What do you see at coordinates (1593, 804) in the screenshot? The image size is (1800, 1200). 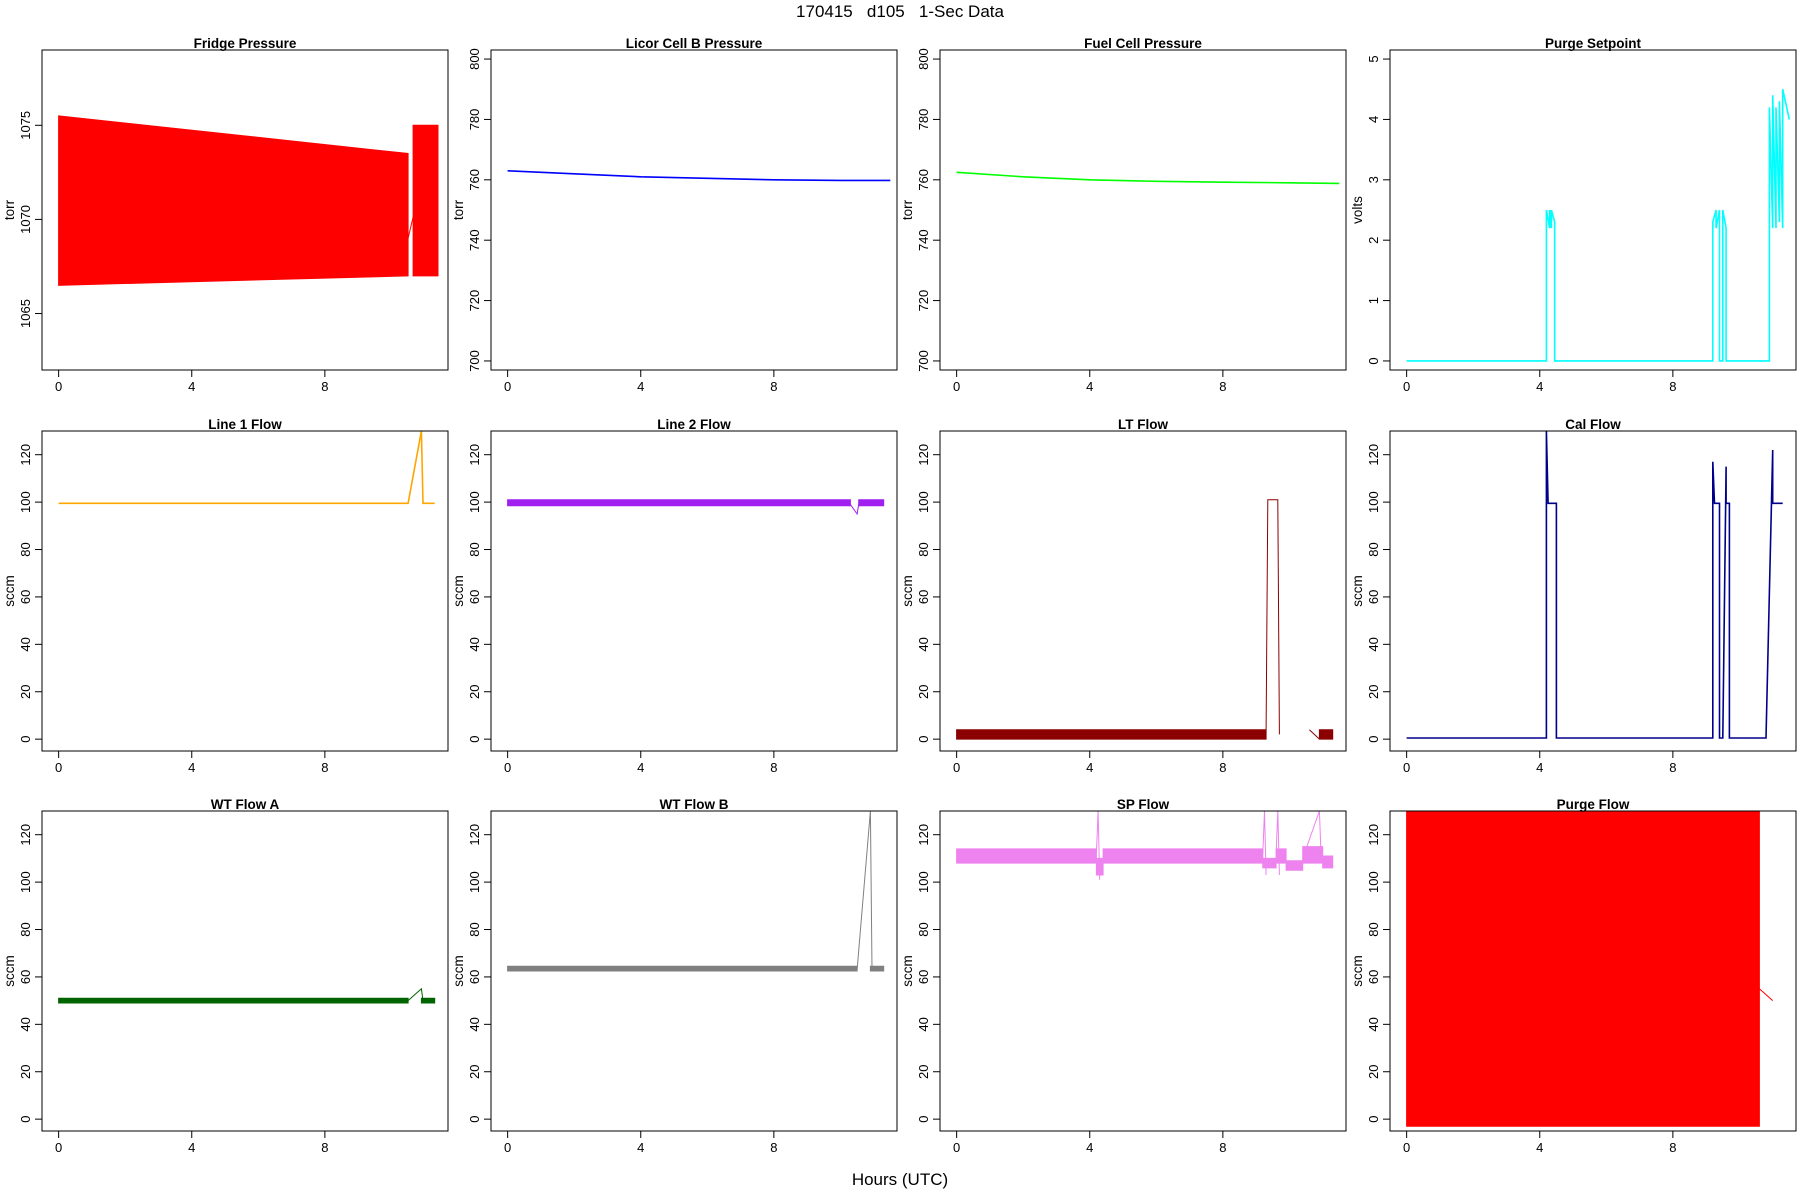 I see `panel-title: Purge Flow` at bounding box center [1593, 804].